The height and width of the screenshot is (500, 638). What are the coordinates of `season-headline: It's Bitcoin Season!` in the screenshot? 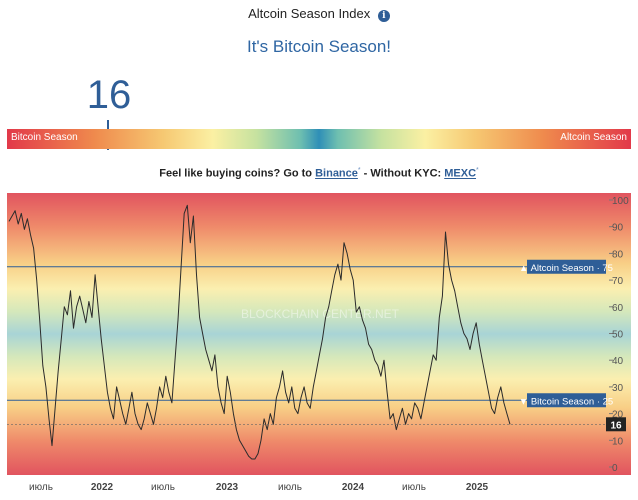 It's located at (319, 46).